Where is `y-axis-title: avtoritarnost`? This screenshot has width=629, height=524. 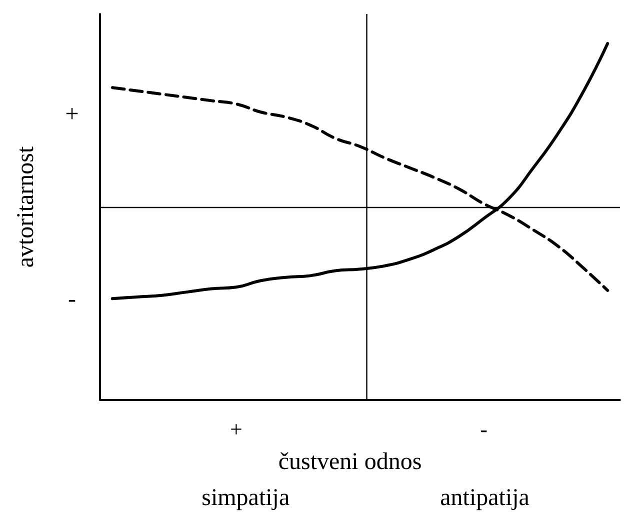
y-axis-title: avtoritarnost is located at coordinates (26, 207).